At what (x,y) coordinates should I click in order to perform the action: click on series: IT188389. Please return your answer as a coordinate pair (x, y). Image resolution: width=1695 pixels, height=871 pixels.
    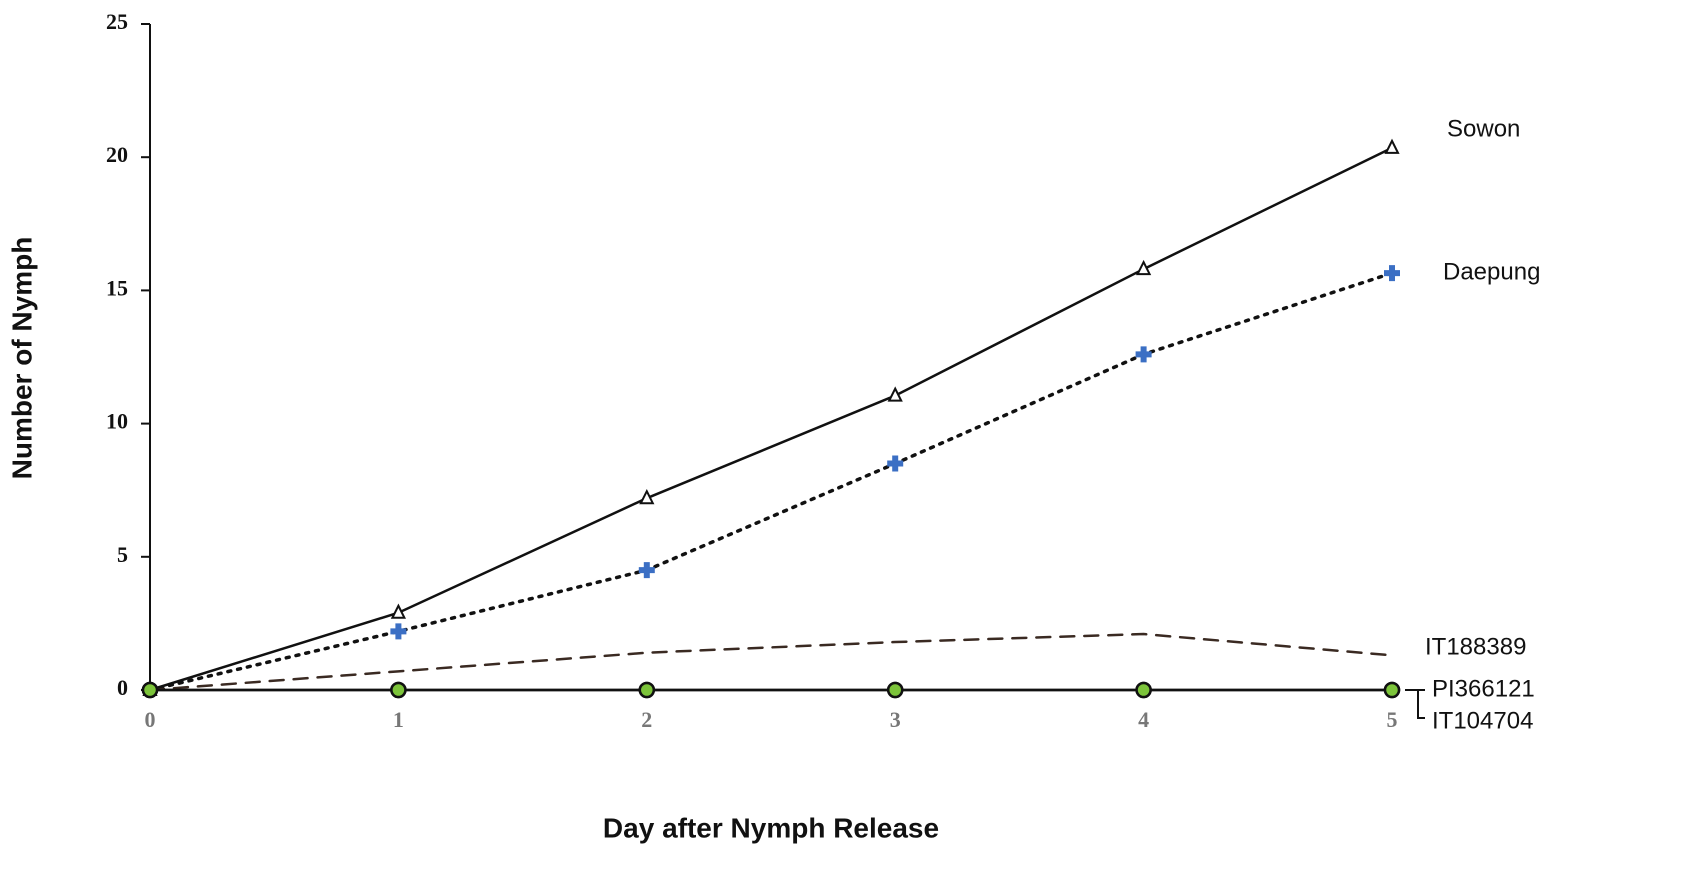
    Looking at the image, I should click on (837, 662).